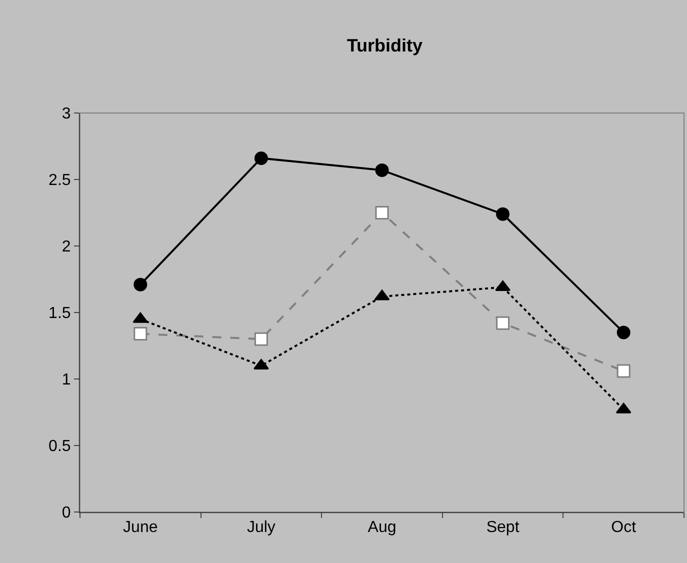 The height and width of the screenshot is (563, 687). I want to click on y-tick-label: 3, so click(66, 114).